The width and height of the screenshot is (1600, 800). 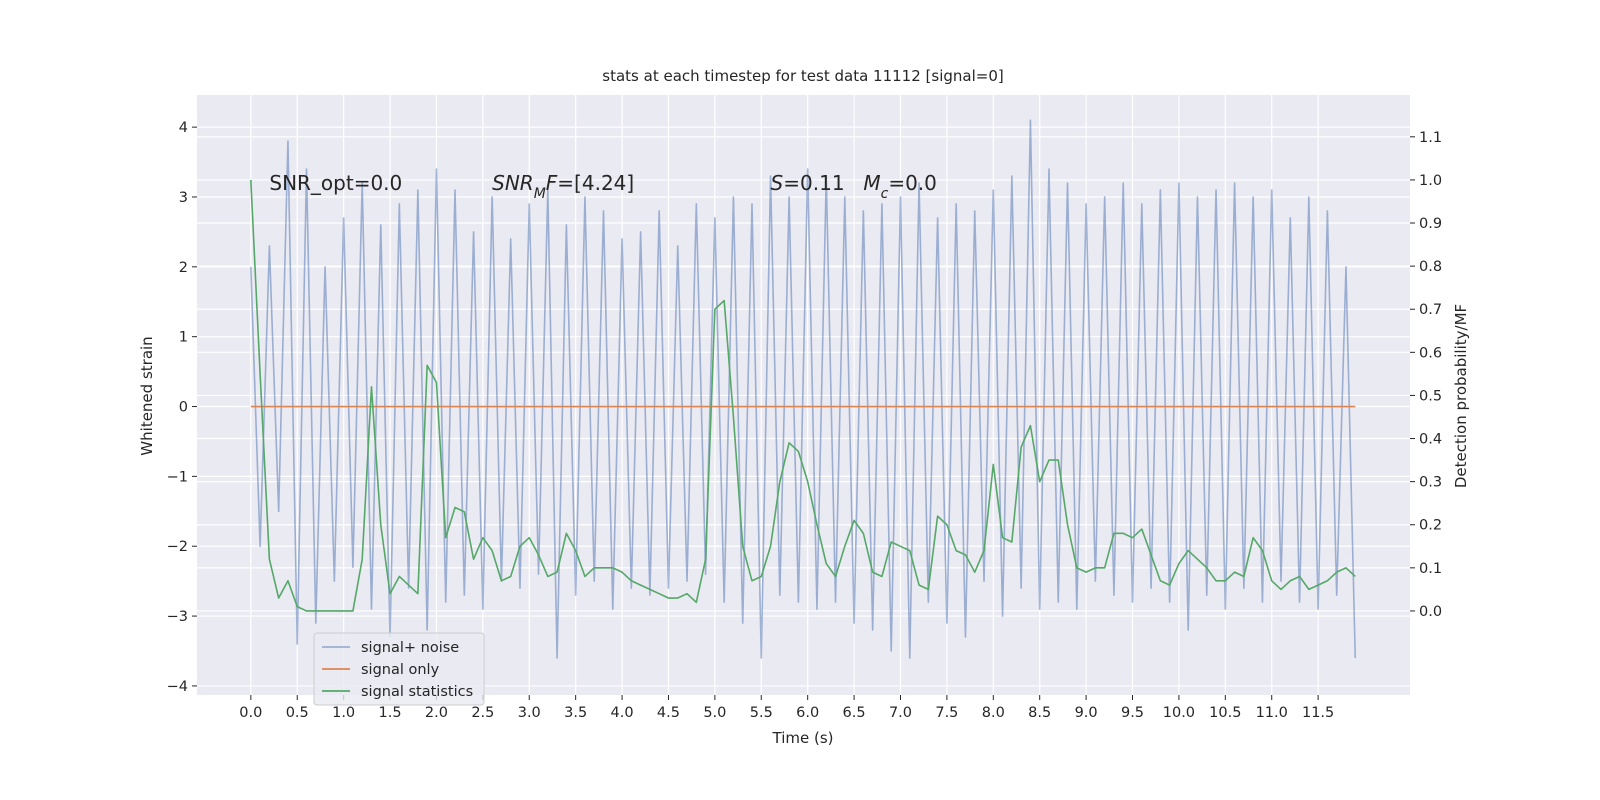 I want to click on y2-tick-label: 0.3, so click(x=1430, y=483).